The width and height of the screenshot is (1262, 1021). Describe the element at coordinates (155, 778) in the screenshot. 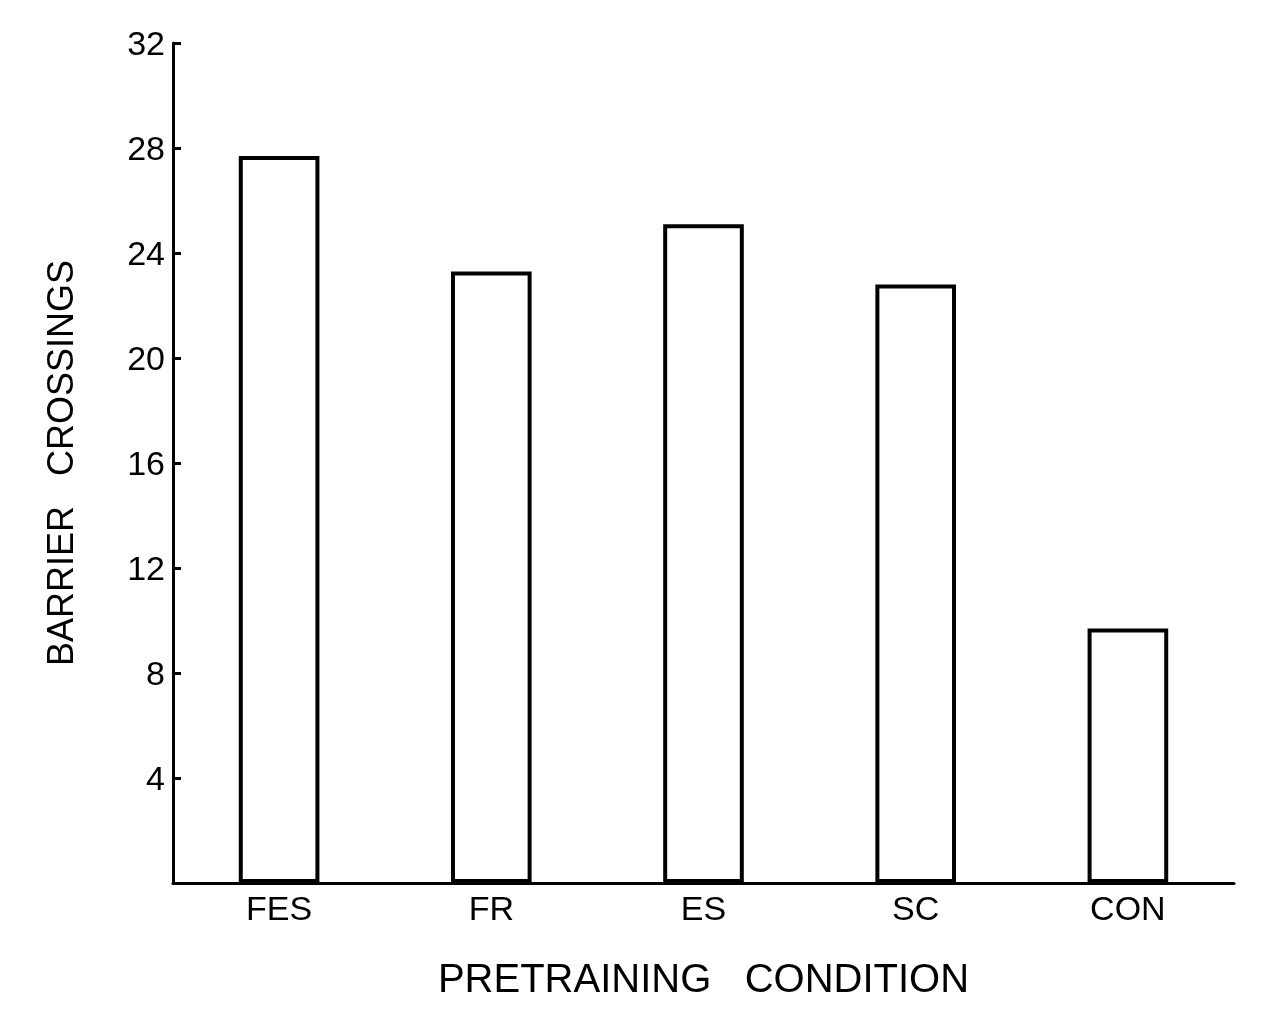

I see `y-tick-label: 4` at that location.